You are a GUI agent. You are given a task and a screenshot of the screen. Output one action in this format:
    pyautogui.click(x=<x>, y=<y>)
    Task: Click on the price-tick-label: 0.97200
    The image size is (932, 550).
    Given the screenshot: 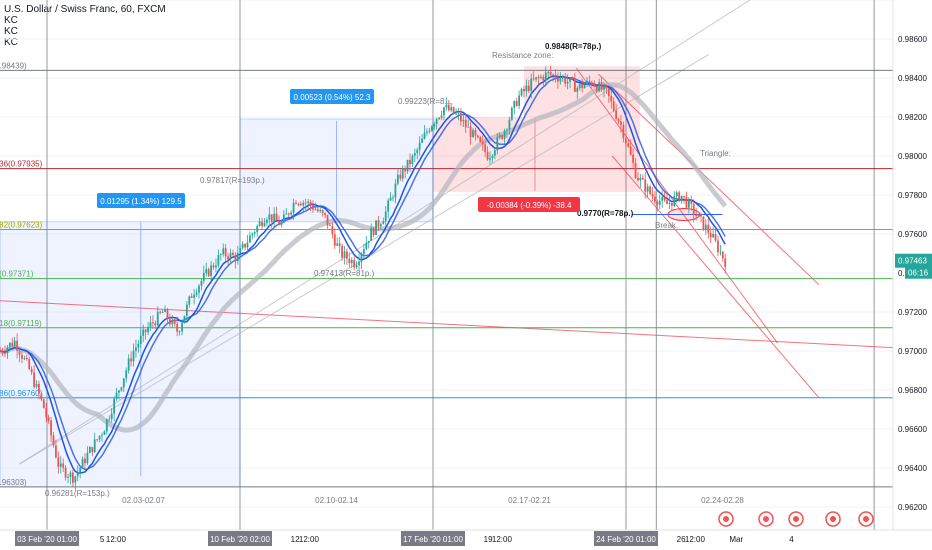 What is the action you would take?
    pyautogui.click(x=912, y=312)
    